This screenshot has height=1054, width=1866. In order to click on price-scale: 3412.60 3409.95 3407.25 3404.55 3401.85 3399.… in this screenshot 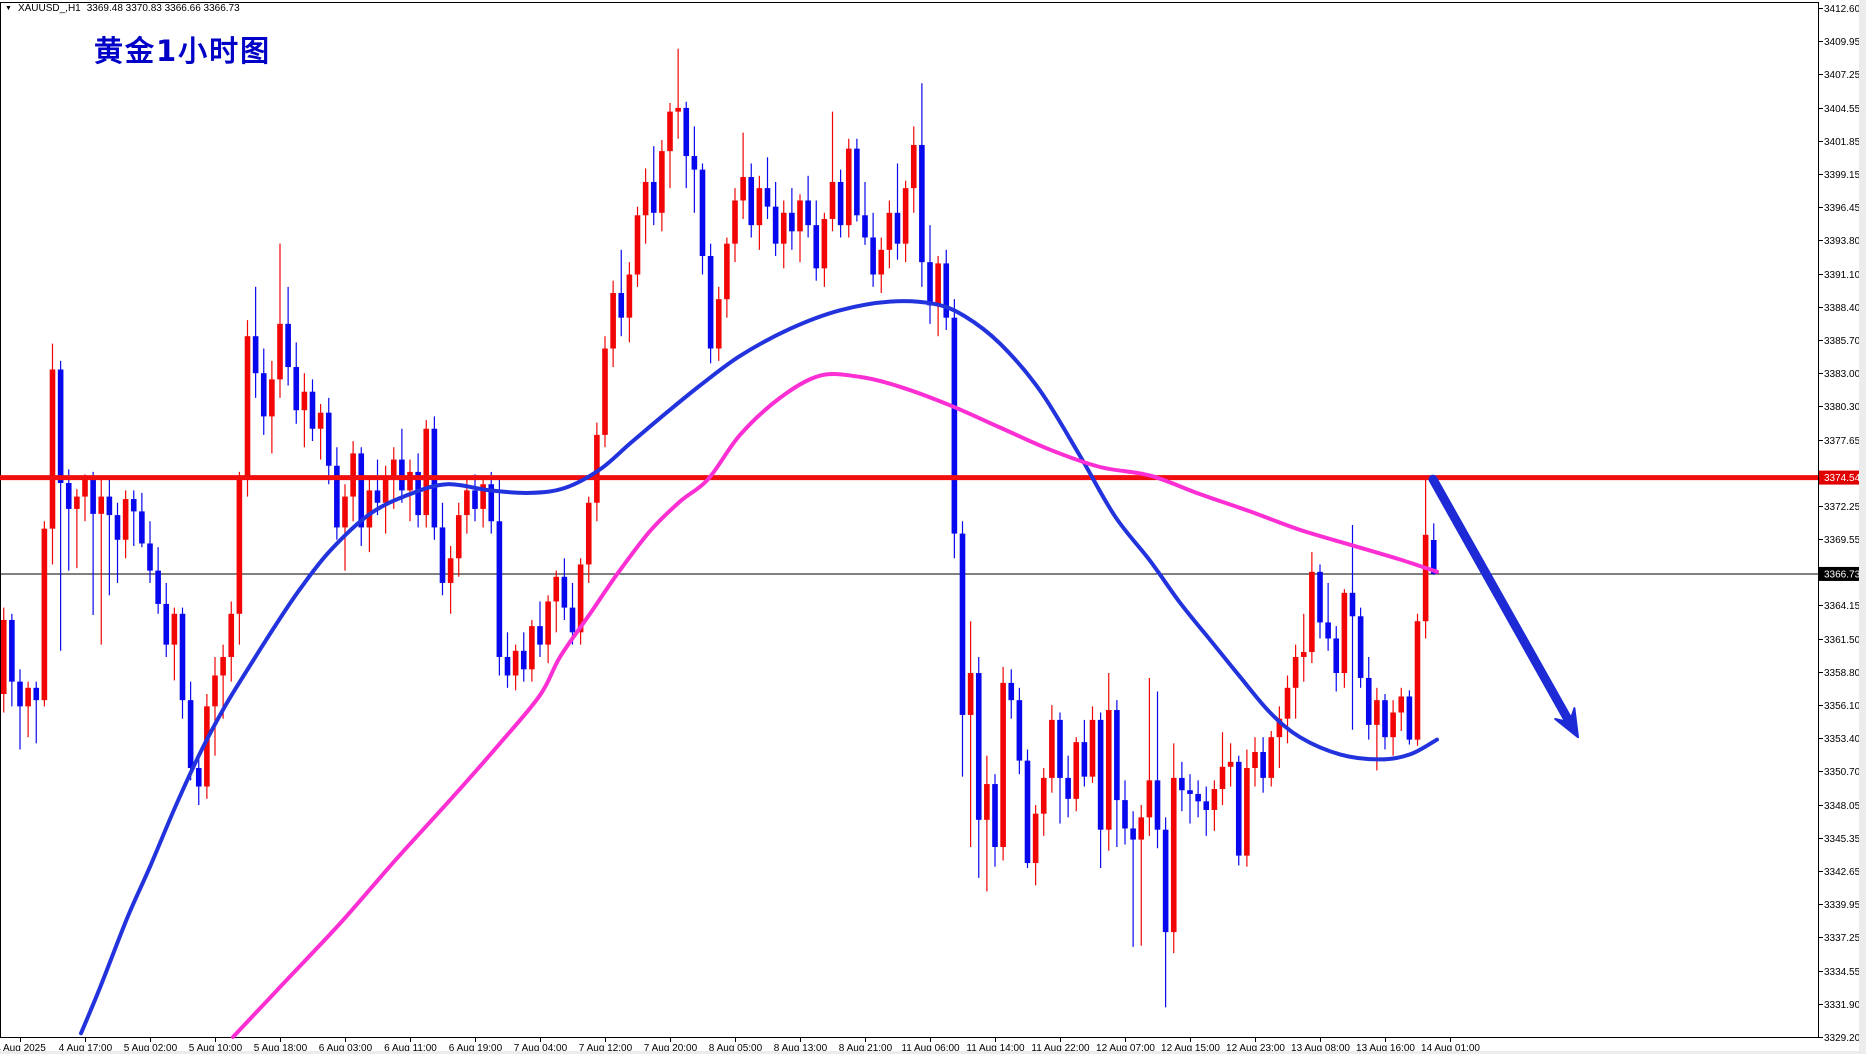, I will do `click(1839, 524)`.